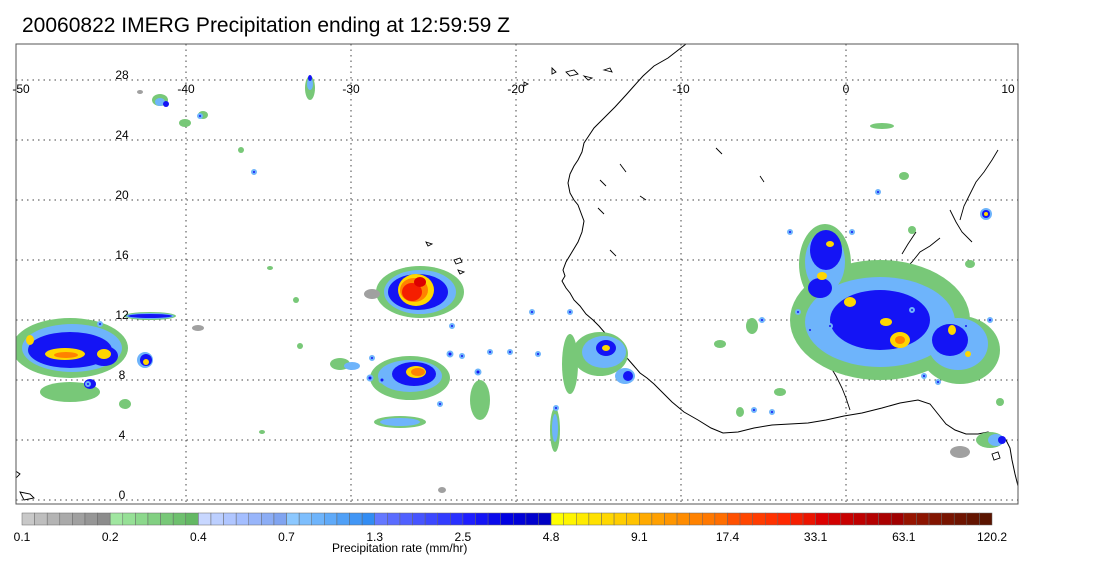 Image resolution: width=1101 pixels, height=571 pixels. I want to click on colorbar-tick-label: 0.2, so click(110, 537).